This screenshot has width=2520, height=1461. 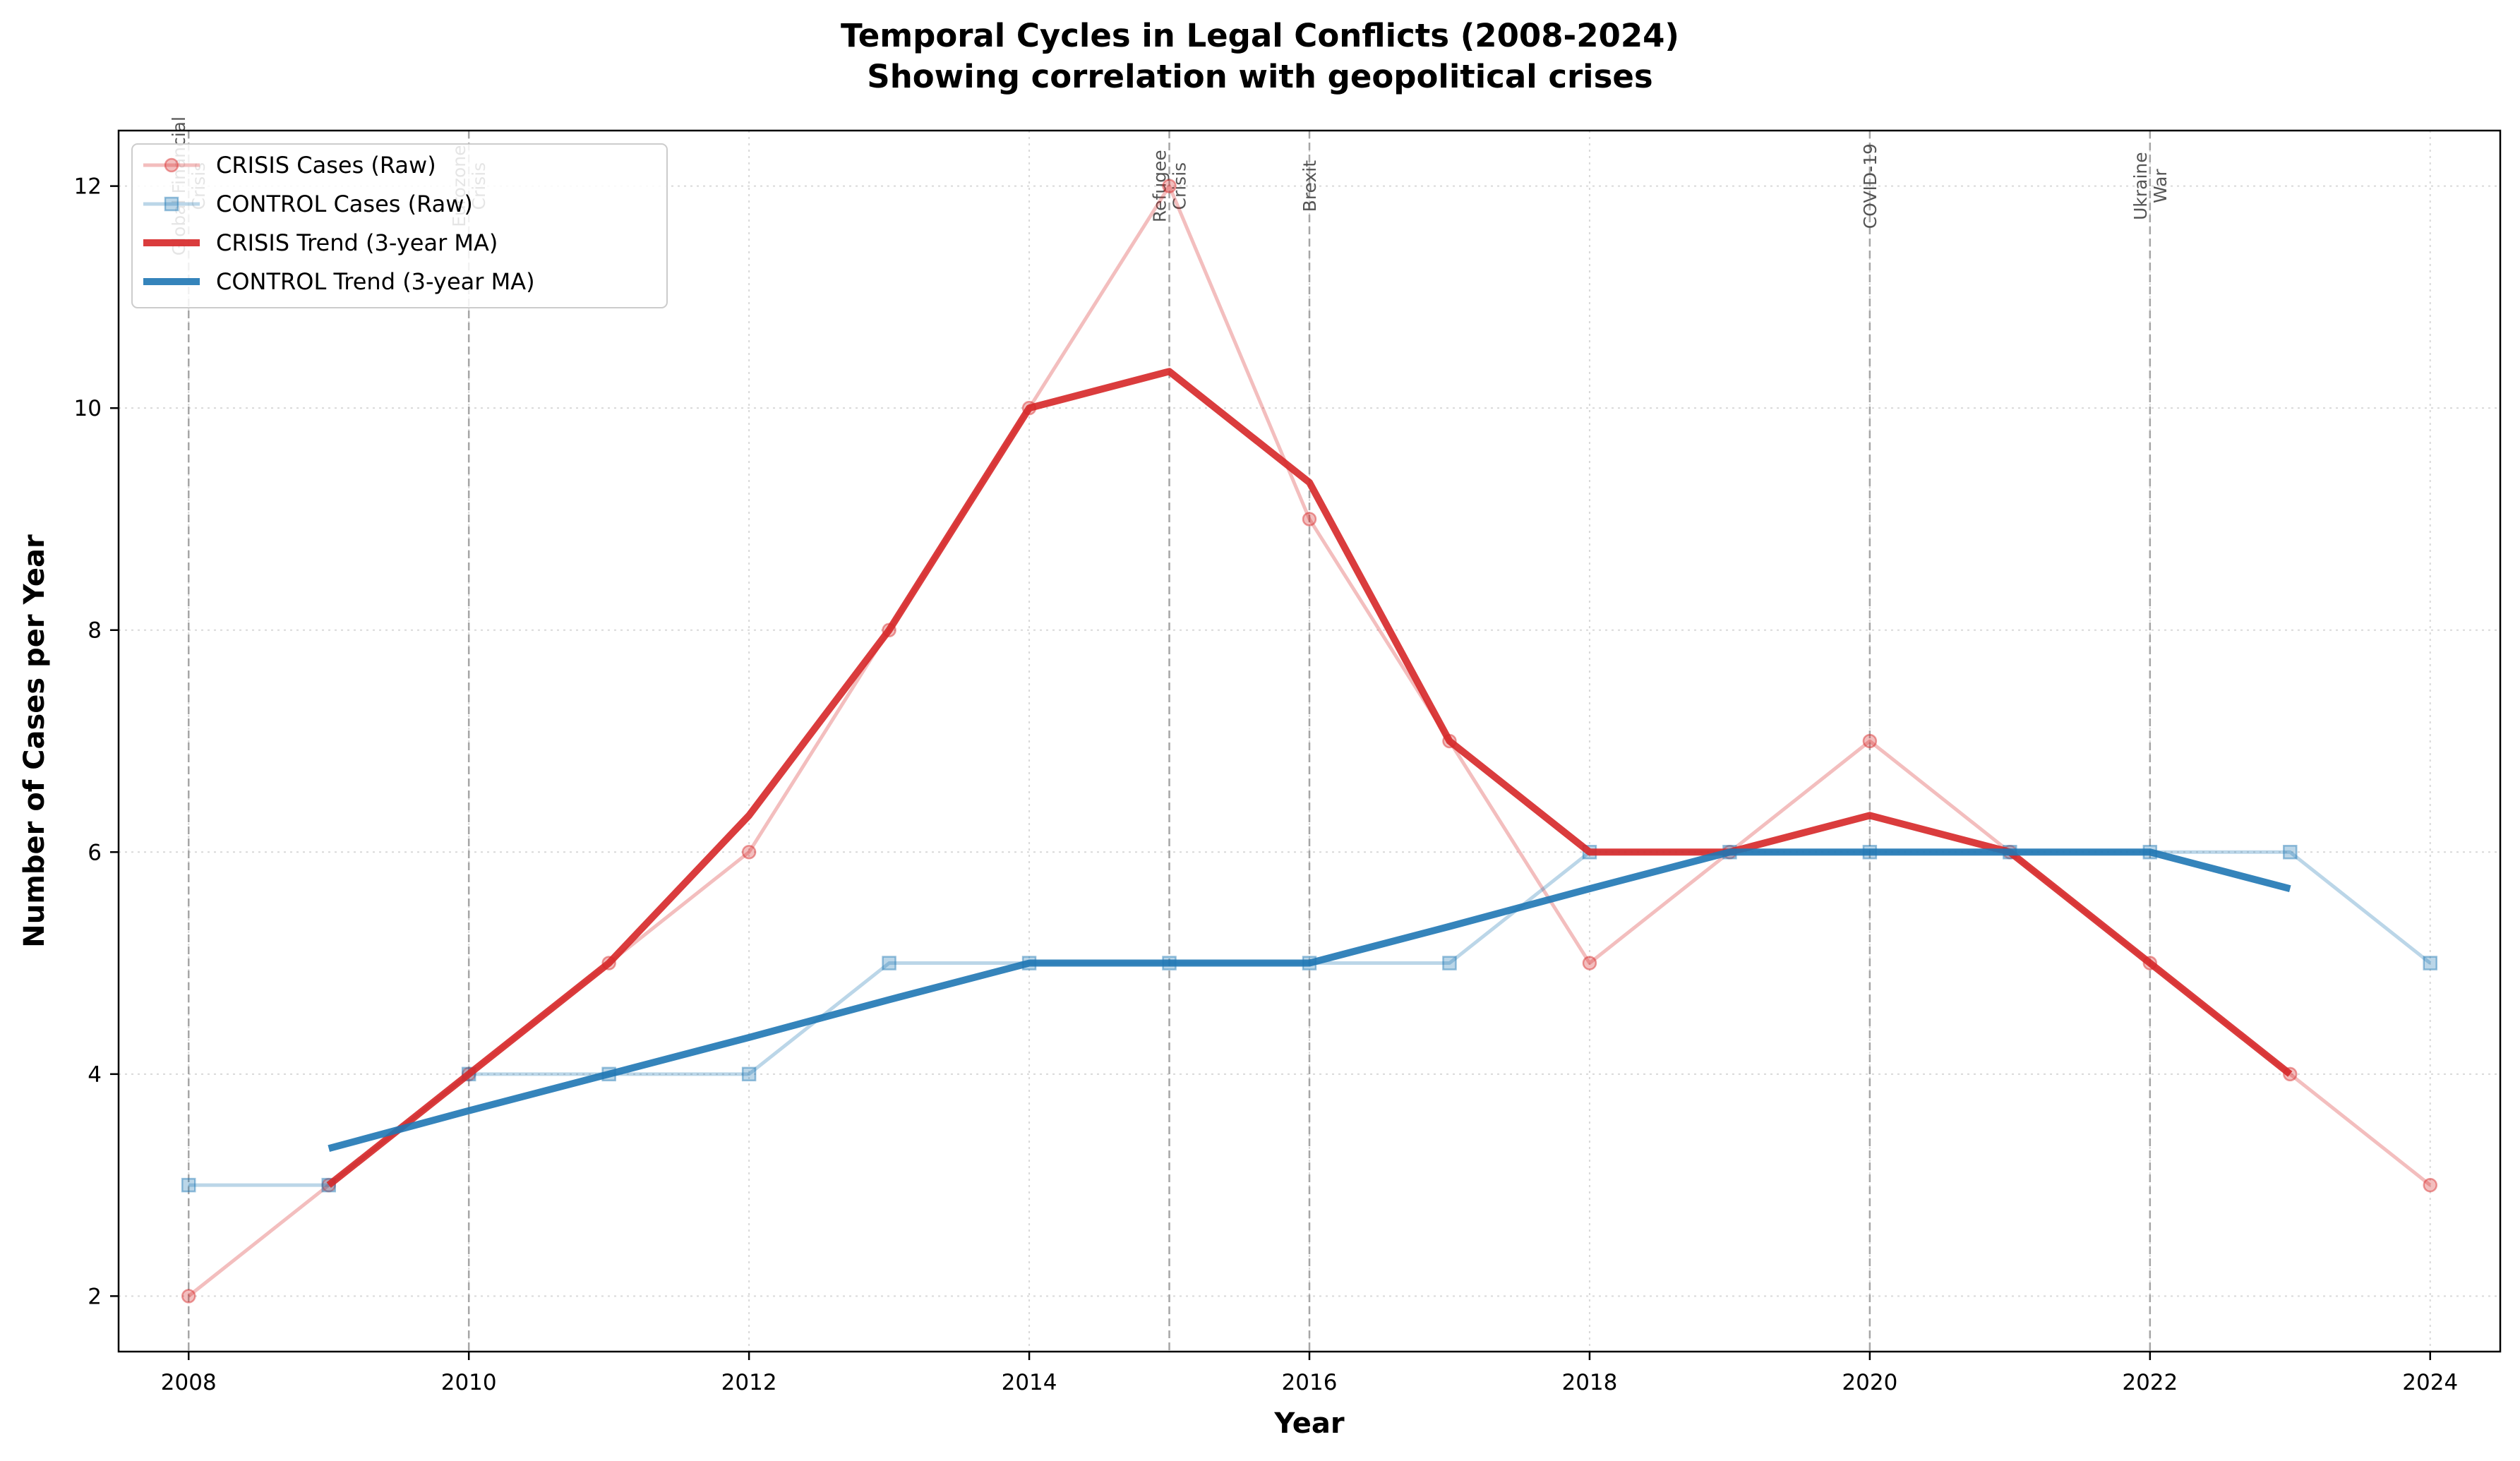 What do you see at coordinates (1309, 1423) in the screenshot?
I see `x-axis-label: Year` at bounding box center [1309, 1423].